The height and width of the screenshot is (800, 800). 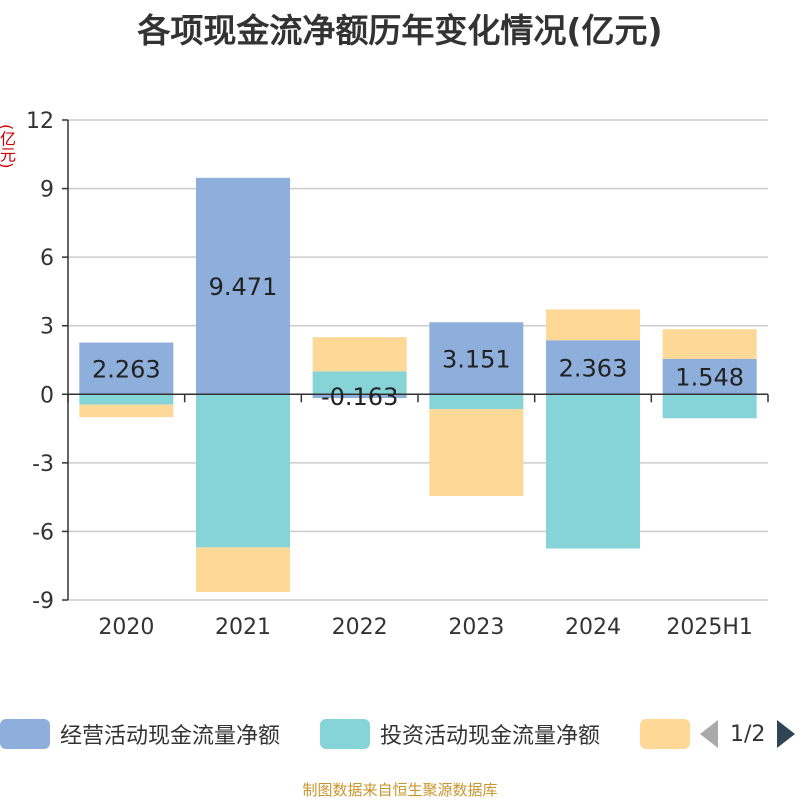 I want to click on y-tick-label: -3, so click(x=43, y=464).